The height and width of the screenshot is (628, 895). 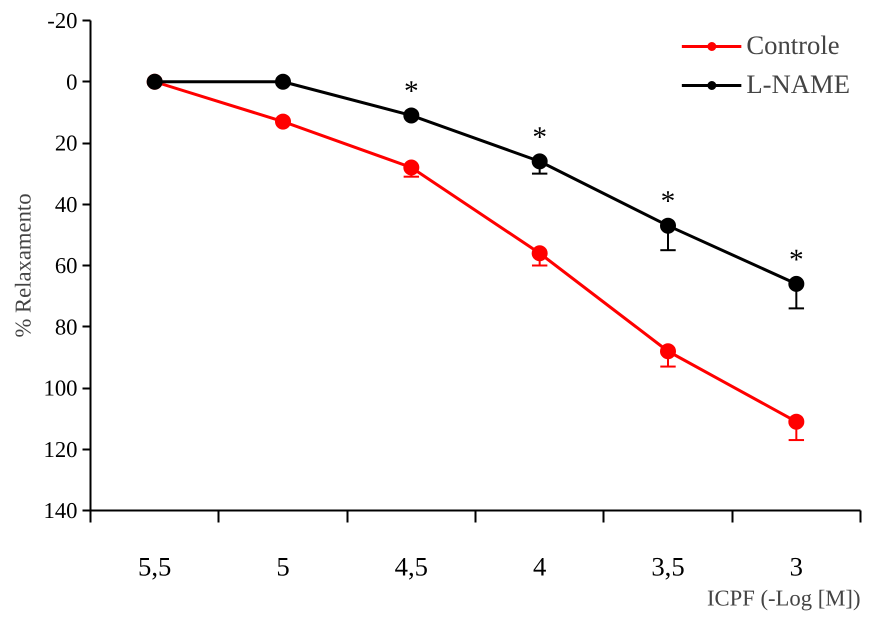 What do you see at coordinates (62, 20) in the screenshot?
I see `y-tick-label: -20` at bounding box center [62, 20].